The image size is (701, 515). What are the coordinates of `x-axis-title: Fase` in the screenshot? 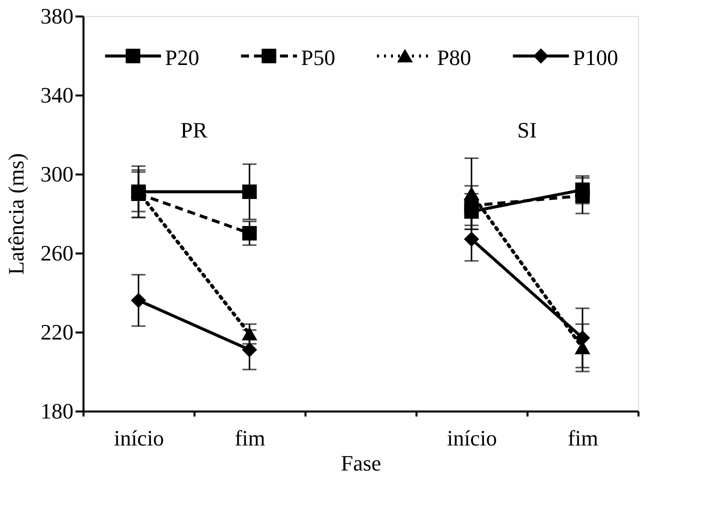 It's located at (361, 463).